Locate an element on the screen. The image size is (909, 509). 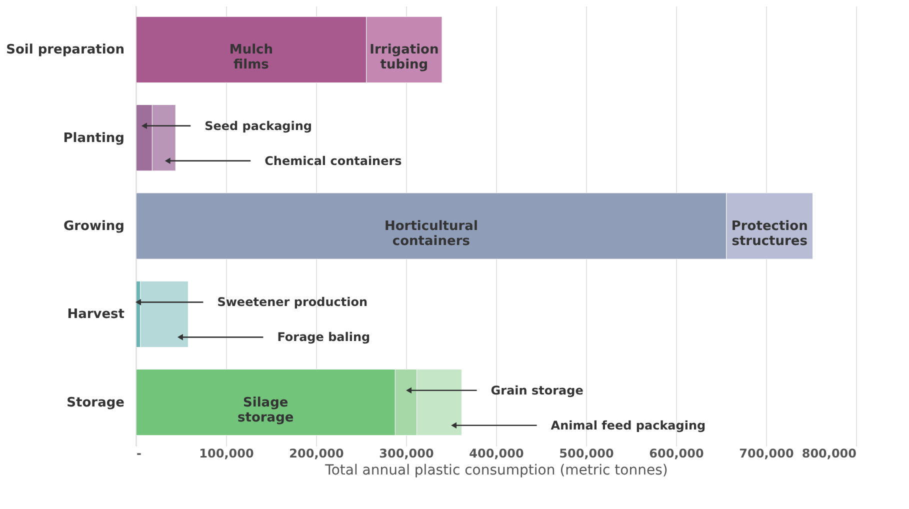
x-tick-label: - is located at coordinates (139, 453).